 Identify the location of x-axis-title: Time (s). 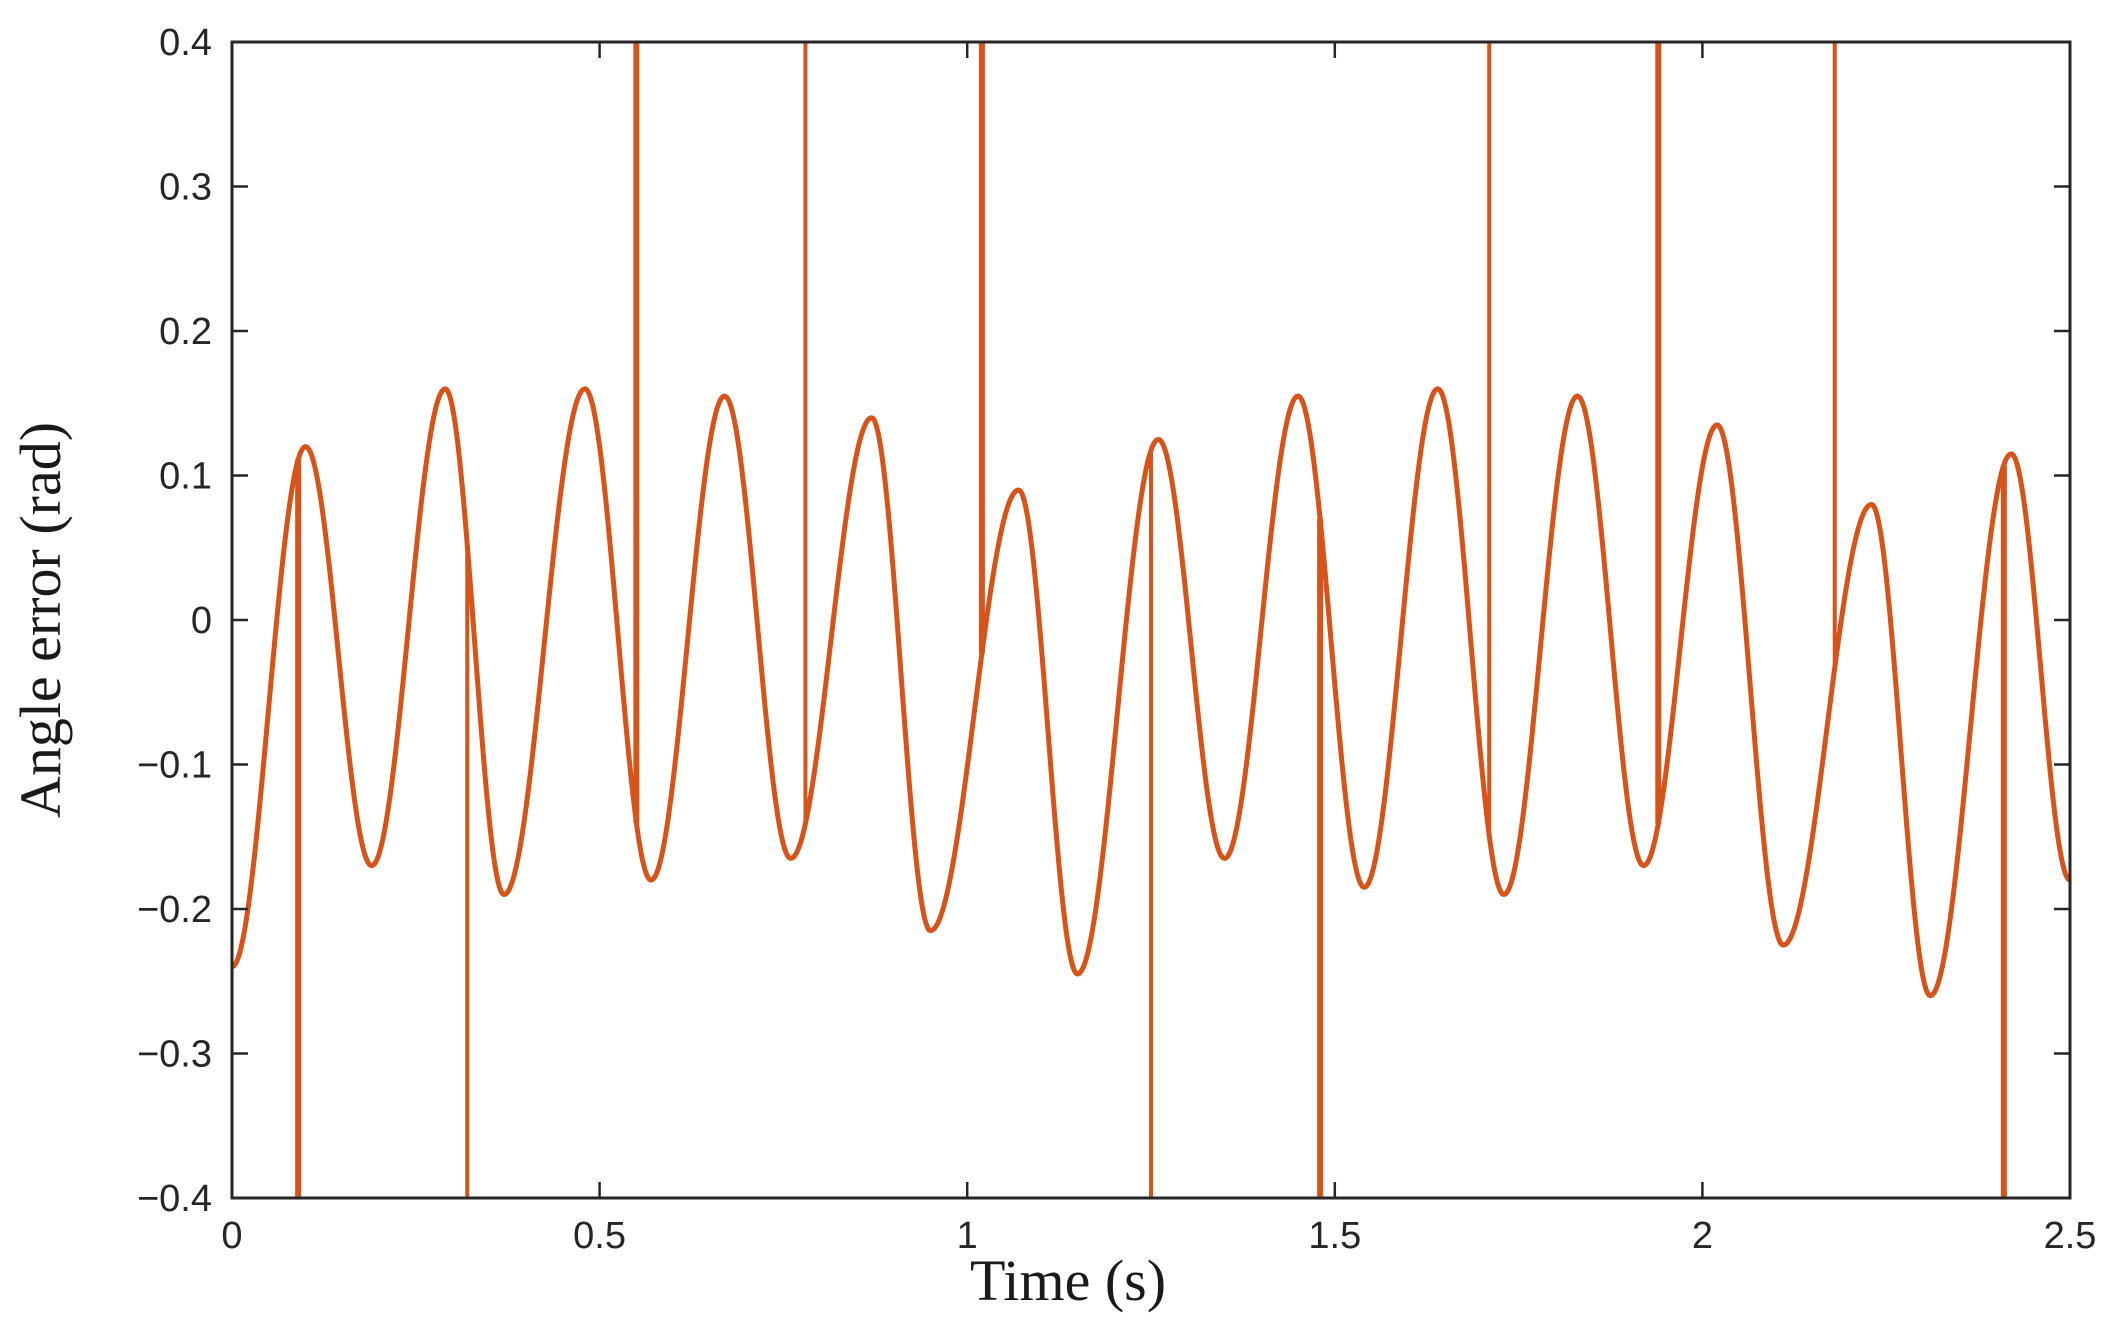
(1068, 1280).